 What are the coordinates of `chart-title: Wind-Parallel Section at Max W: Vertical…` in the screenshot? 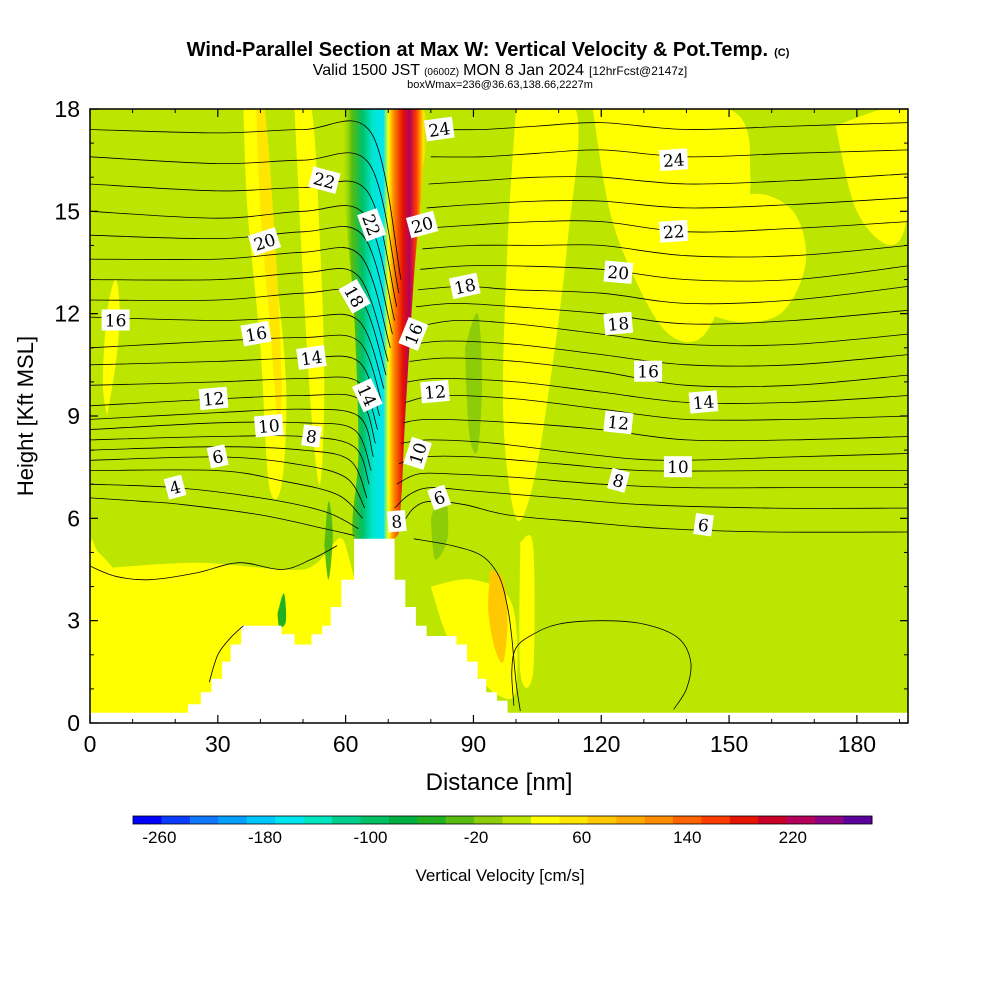 It's located at (488, 50).